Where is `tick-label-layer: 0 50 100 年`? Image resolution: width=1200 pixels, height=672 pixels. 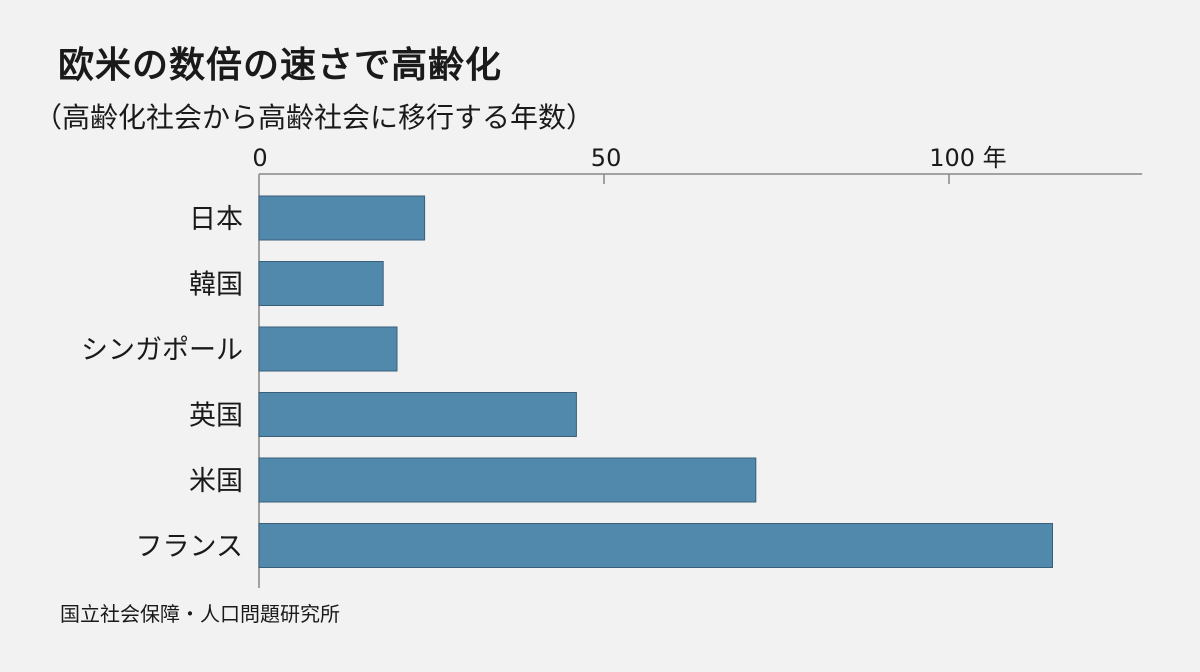 tick-label-layer: 0 50 100 年 is located at coordinates (629, 158).